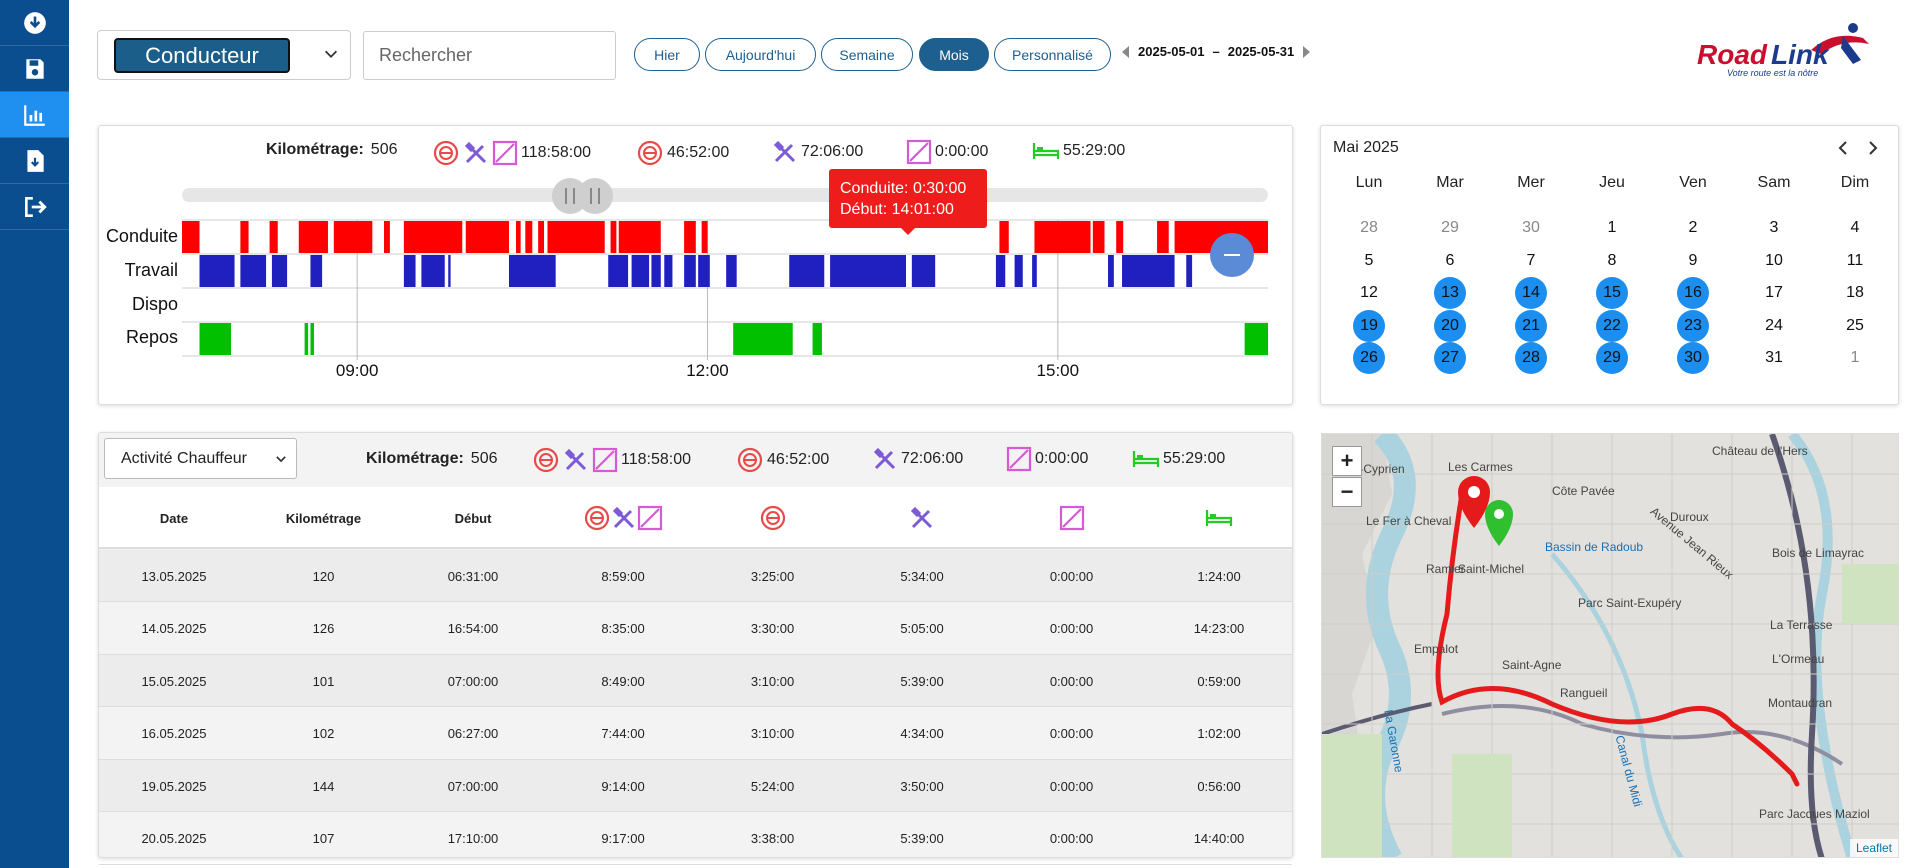 The width and height of the screenshot is (1911, 868). I want to click on map-zoom-in-button: +, so click(1347, 461).